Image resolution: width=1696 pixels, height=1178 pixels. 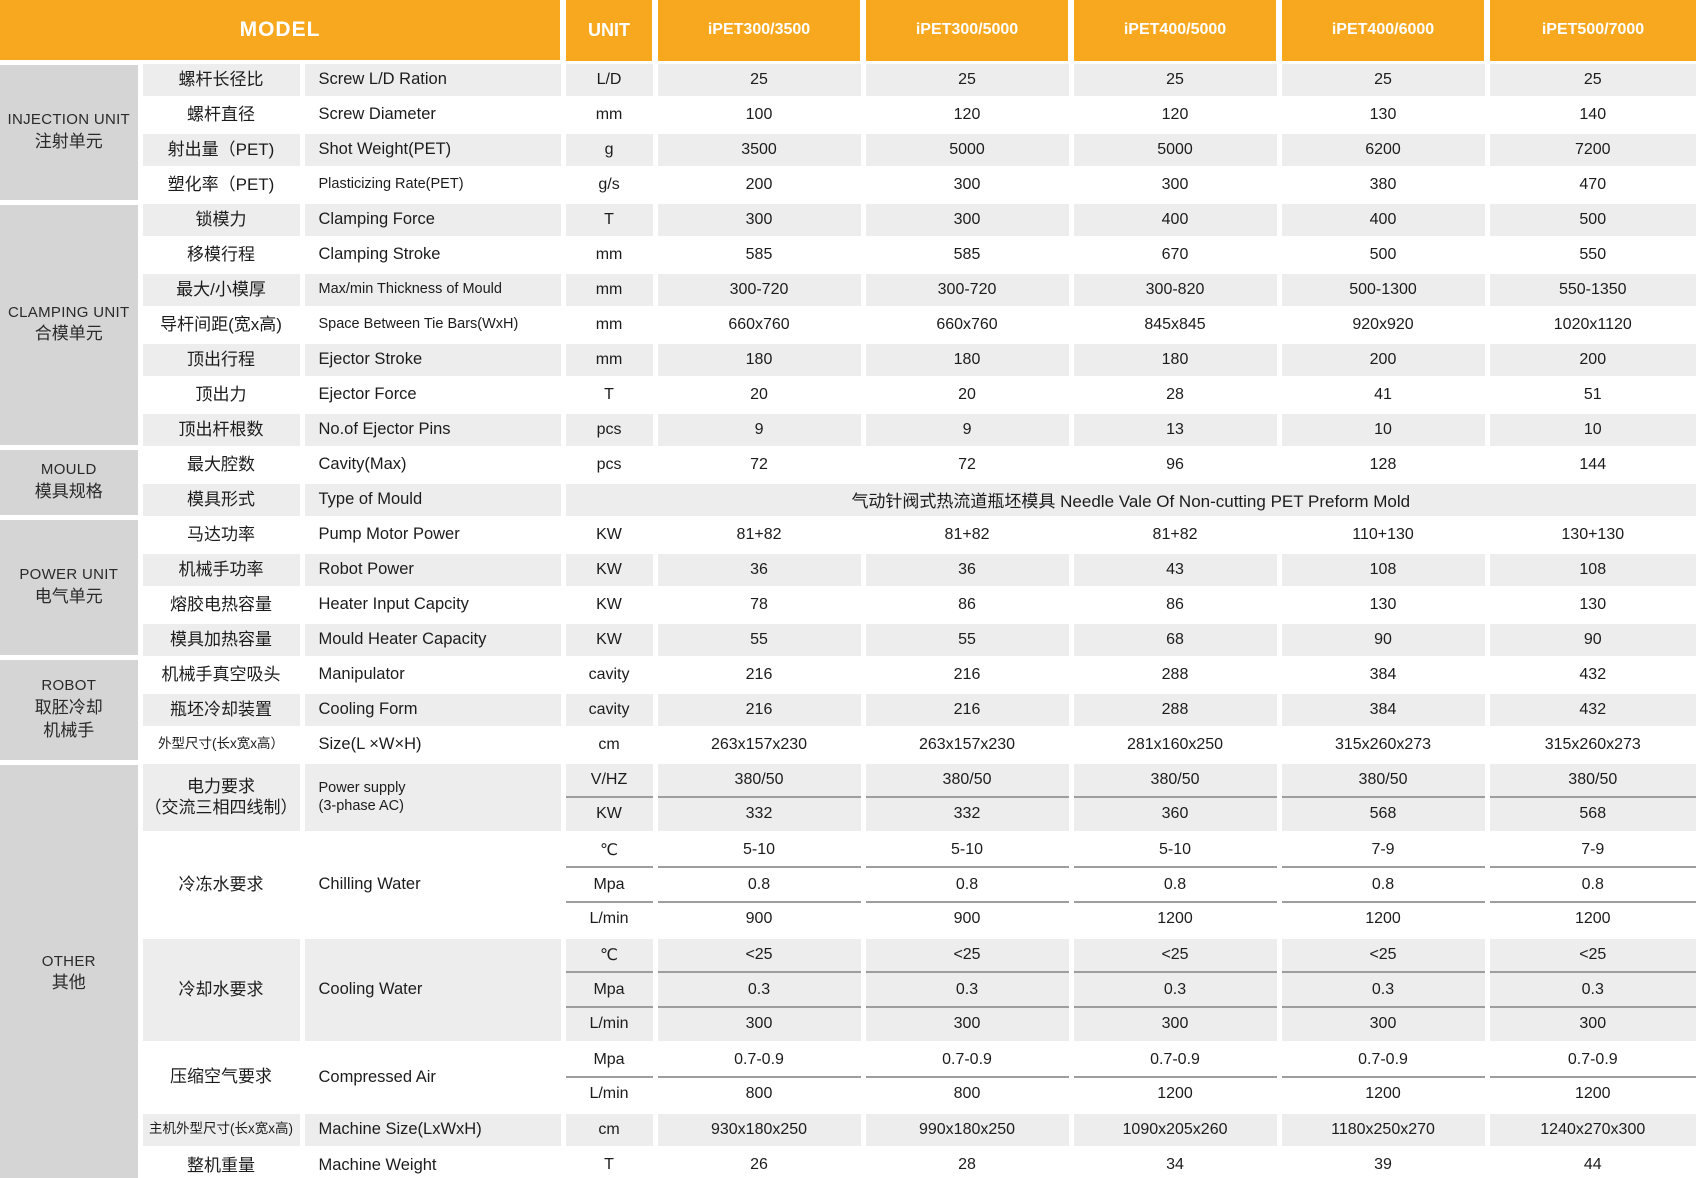 What do you see at coordinates (431, 708) in the screenshot?
I see `row-label-en: Cooling Form` at bounding box center [431, 708].